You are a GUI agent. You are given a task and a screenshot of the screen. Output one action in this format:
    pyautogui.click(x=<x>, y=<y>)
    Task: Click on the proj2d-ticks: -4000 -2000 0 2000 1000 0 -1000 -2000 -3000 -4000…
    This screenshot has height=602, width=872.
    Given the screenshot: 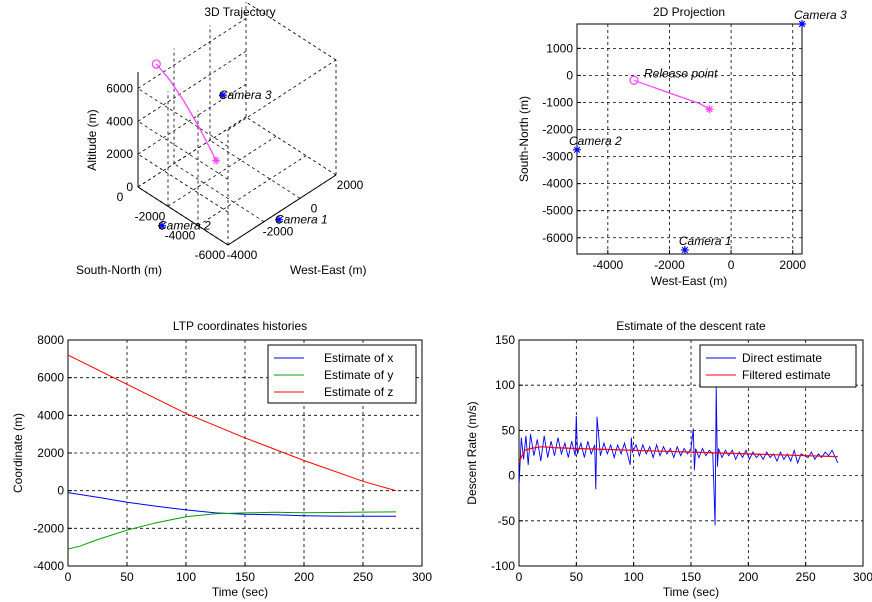 What is the action you would take?
    pyautogui.click(x=674, y=156)
    